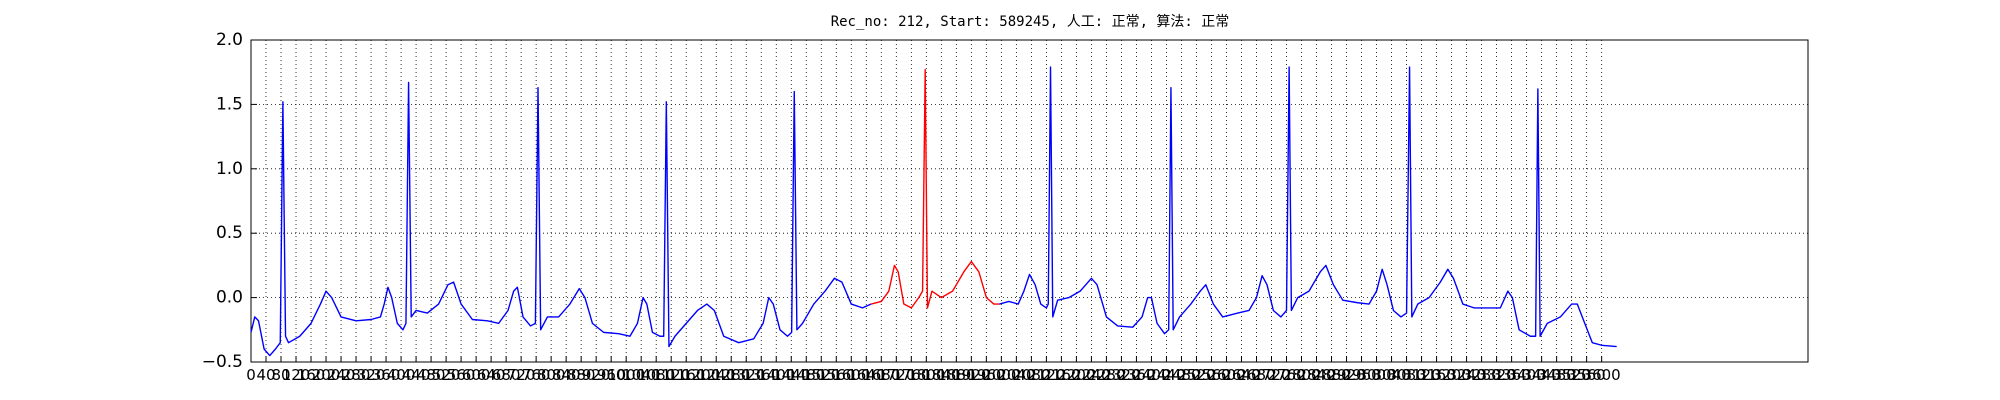 Image resolution: width=2000 pixels, height=400 pixels. I want to click on x-tick-label: 2560, so click(1211, 375).